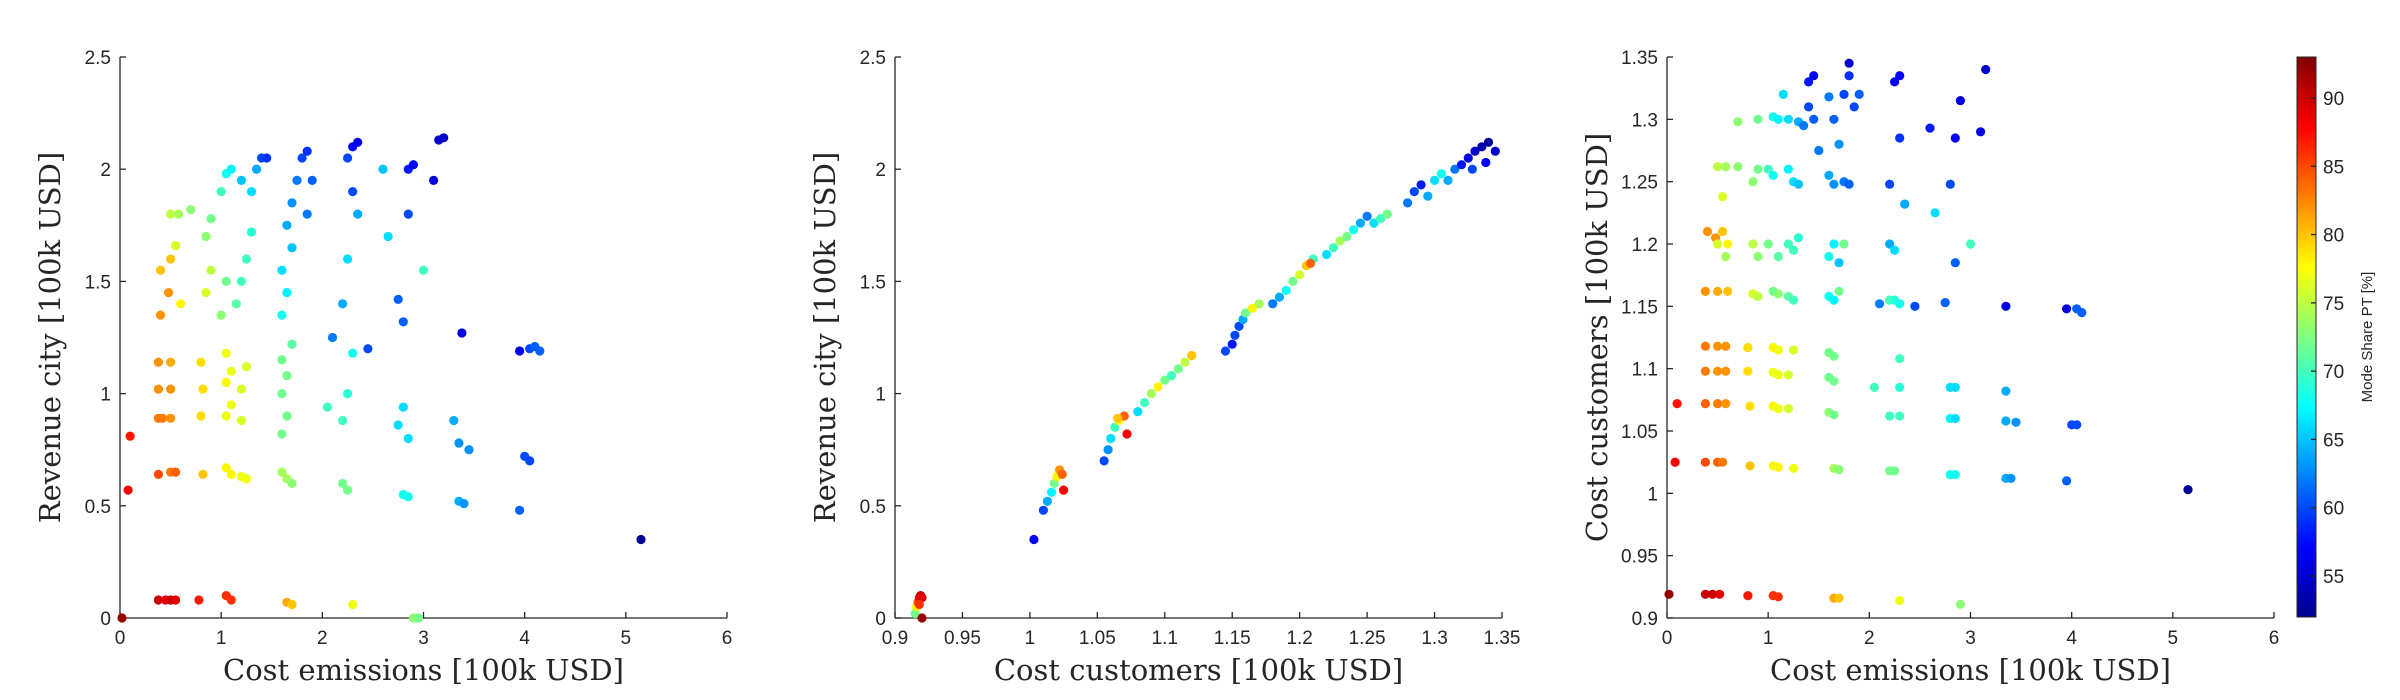 Image resolution: width=2400 pixels, height=700 pixels. I want to click on colorbar-tick-label: 65, so click(2333, 440).